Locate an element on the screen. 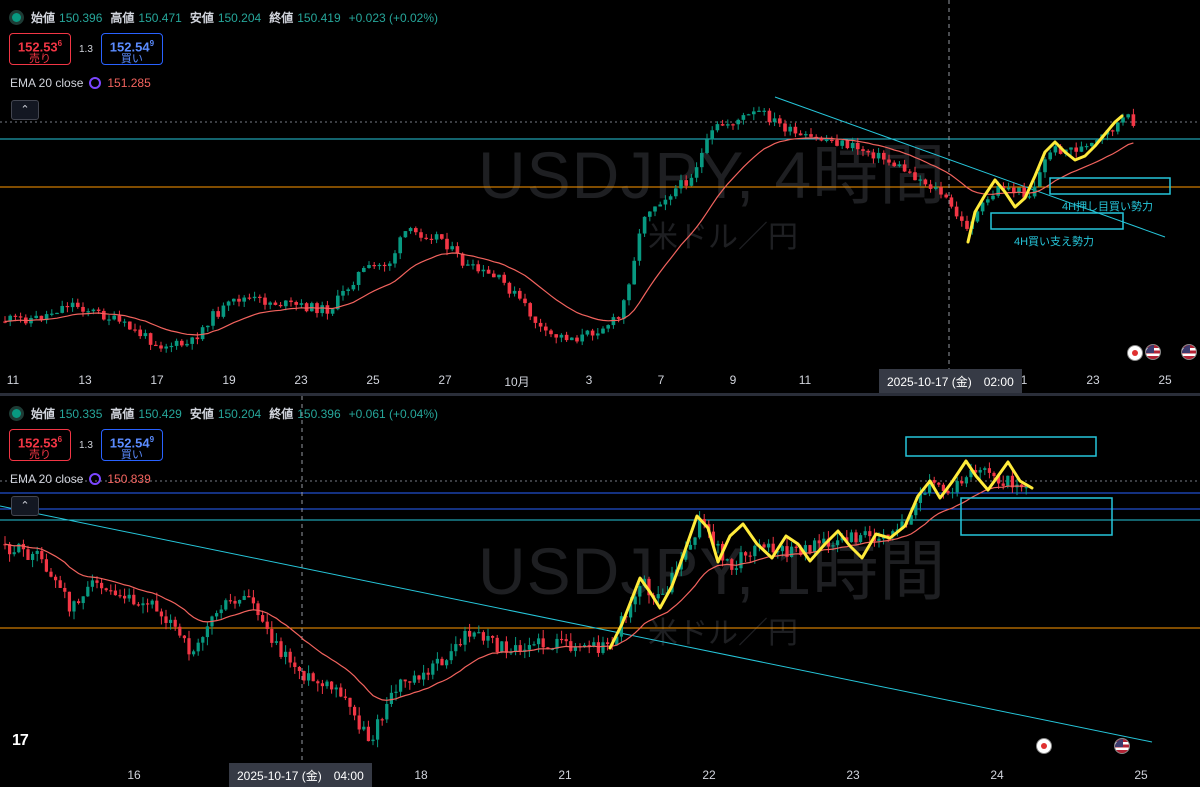 This screenshot has width=1200, height=787. x-tick-label: 10月 is located at coordinates (517, 382).